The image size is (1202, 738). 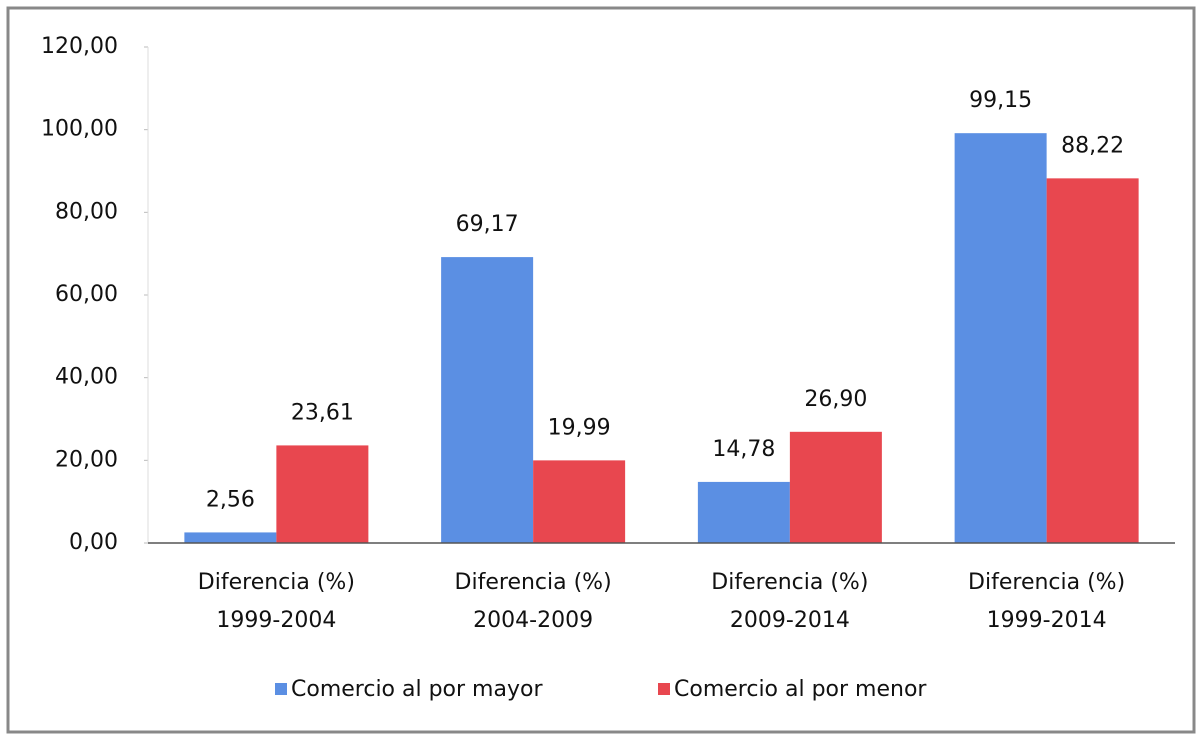 I want to click on data-label: 88,22, so click(x=1092, y=145).